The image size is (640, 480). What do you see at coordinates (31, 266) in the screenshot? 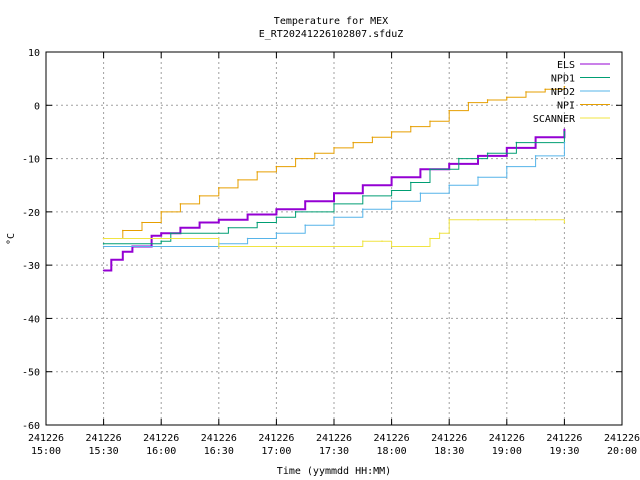
I see `y-tick-label: -30` at bounding box center [31, 266].